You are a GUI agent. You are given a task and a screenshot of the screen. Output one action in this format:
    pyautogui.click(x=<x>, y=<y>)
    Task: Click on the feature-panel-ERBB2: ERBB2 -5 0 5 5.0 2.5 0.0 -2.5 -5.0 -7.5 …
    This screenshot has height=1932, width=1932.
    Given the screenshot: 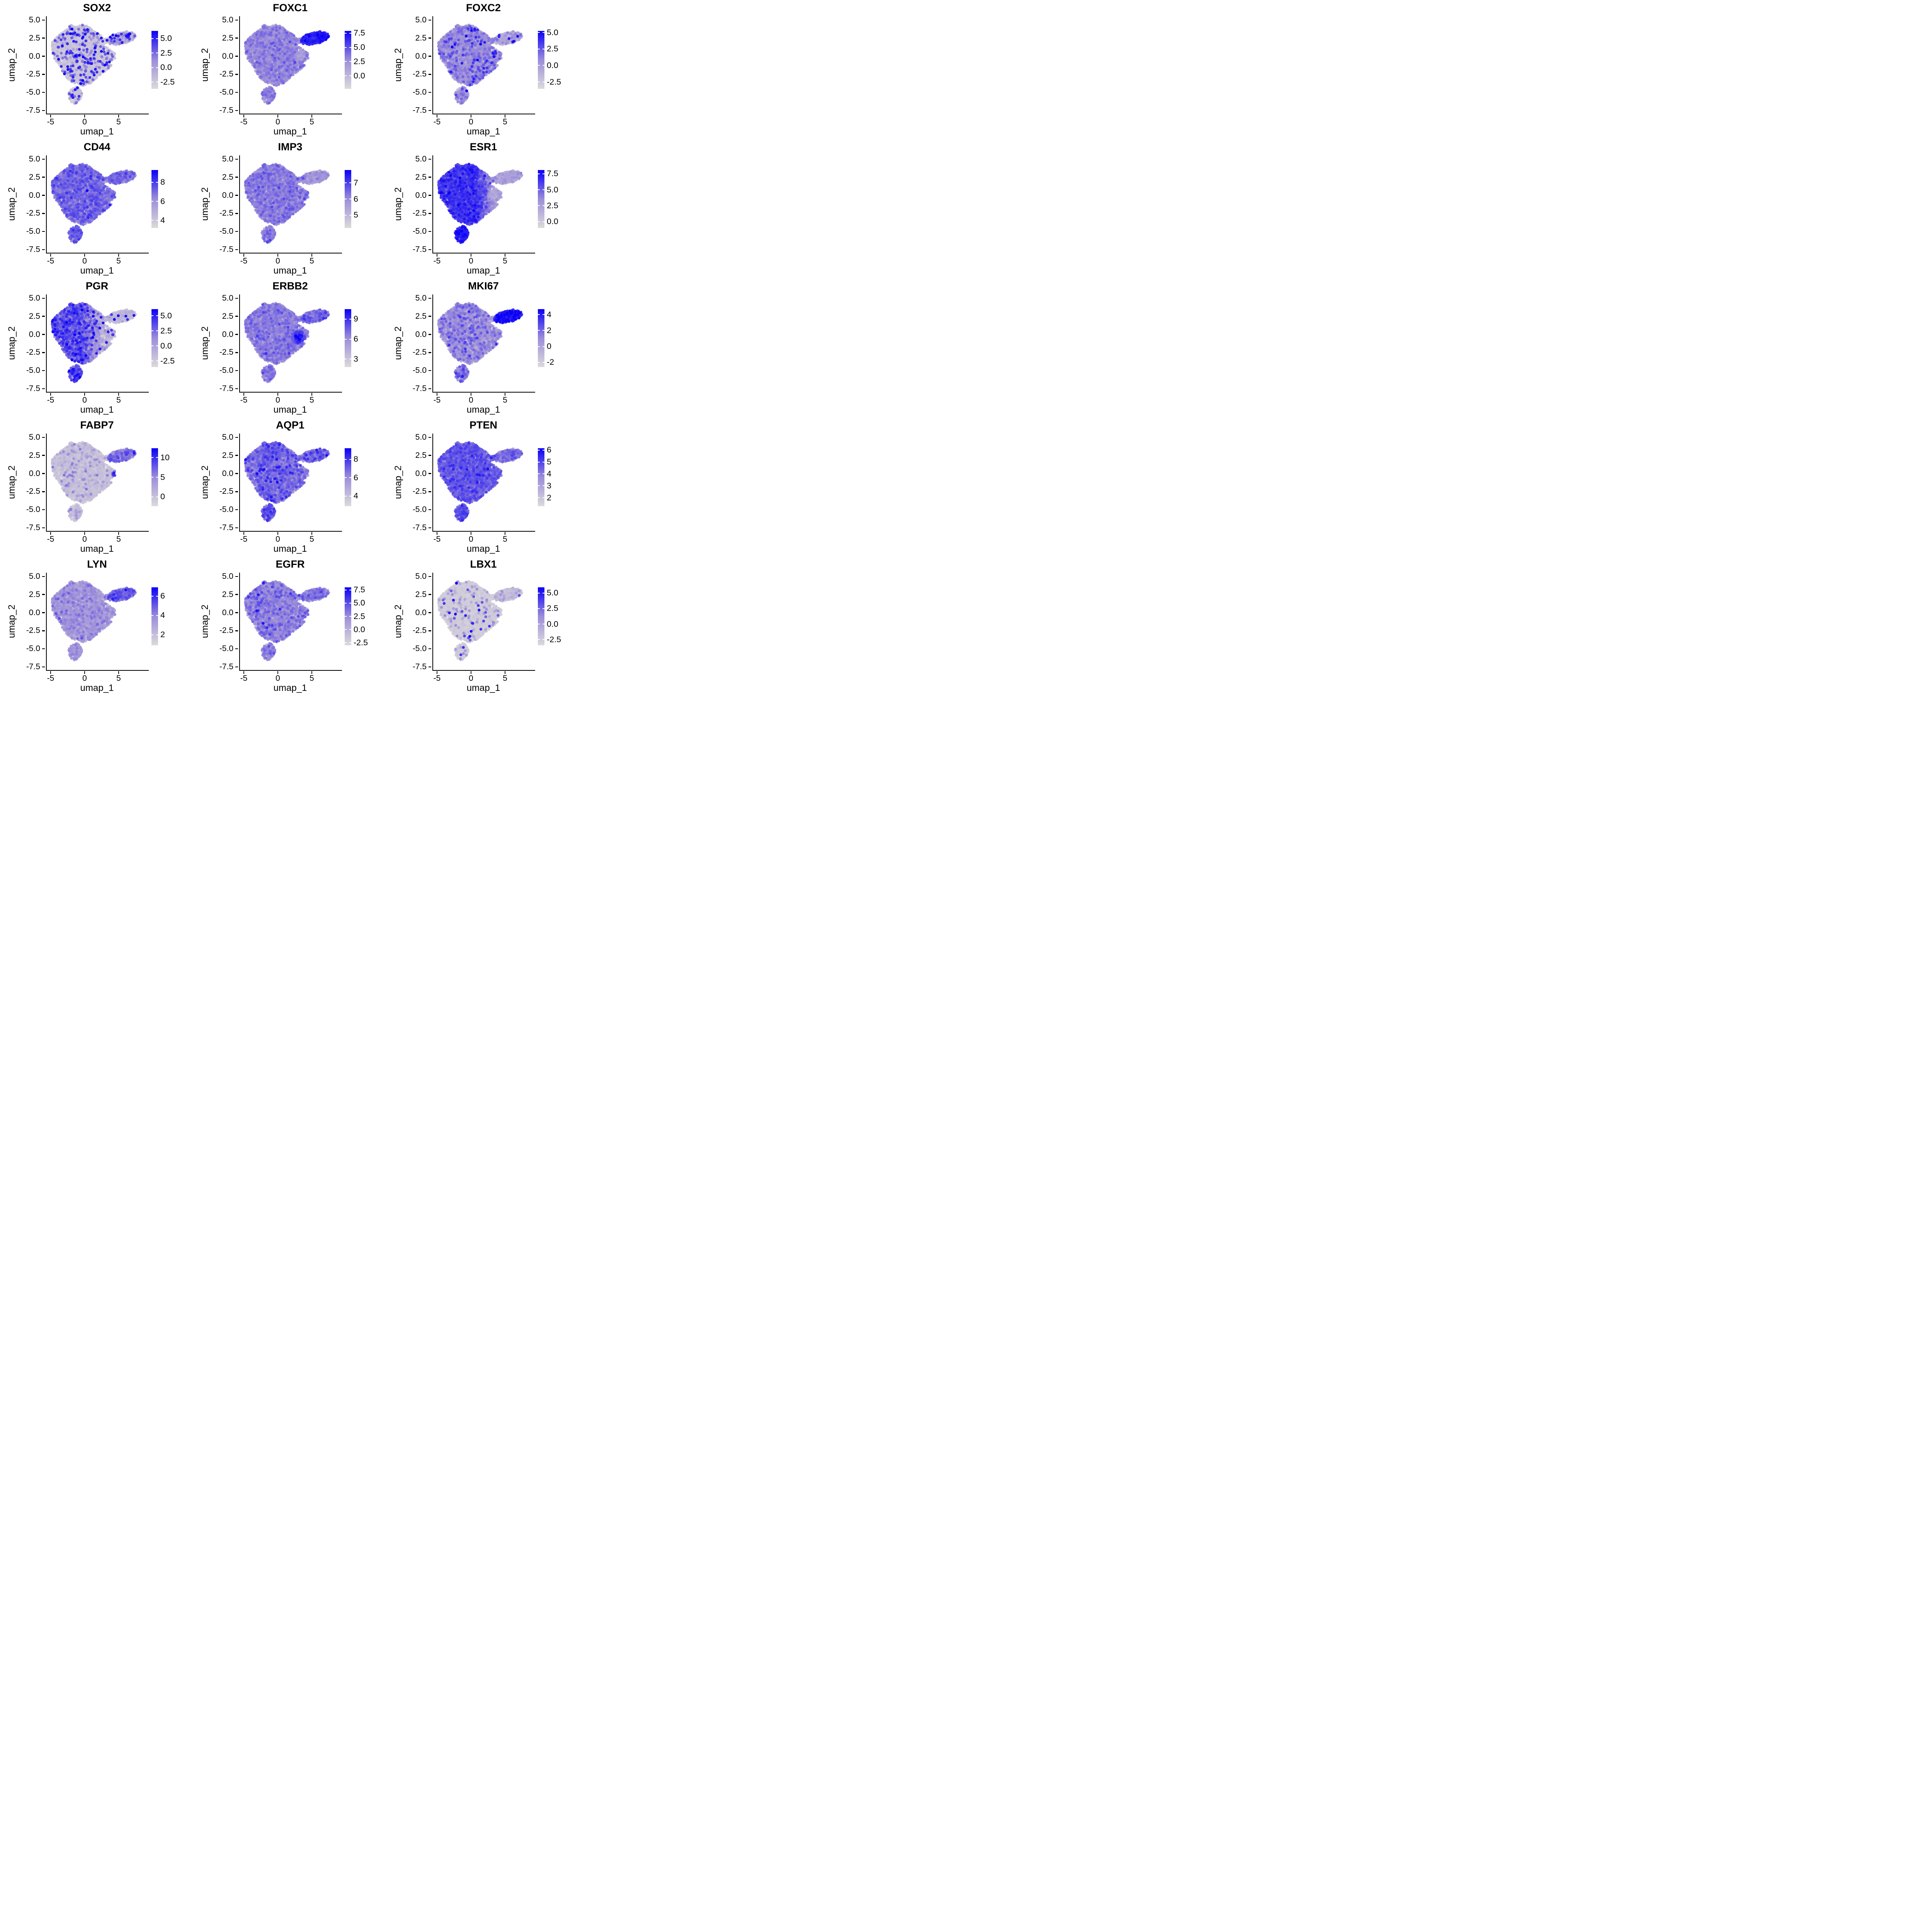 What is the action you would take?
    pyautogui.click(x=289, y=348)
    